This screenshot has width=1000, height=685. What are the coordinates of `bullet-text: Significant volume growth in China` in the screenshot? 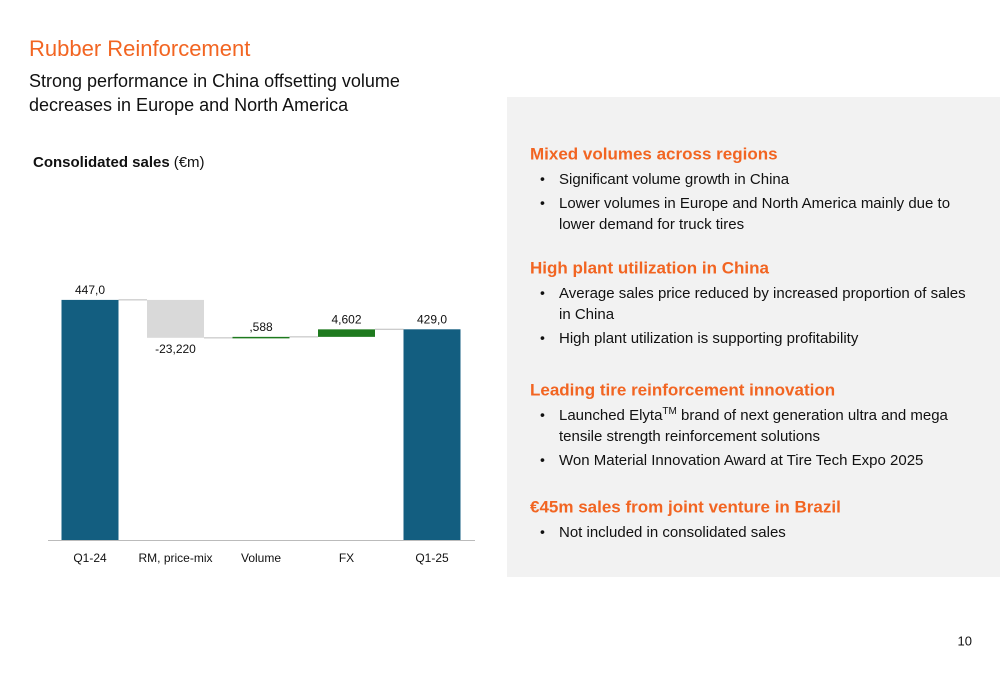 It's located at (674, 179).